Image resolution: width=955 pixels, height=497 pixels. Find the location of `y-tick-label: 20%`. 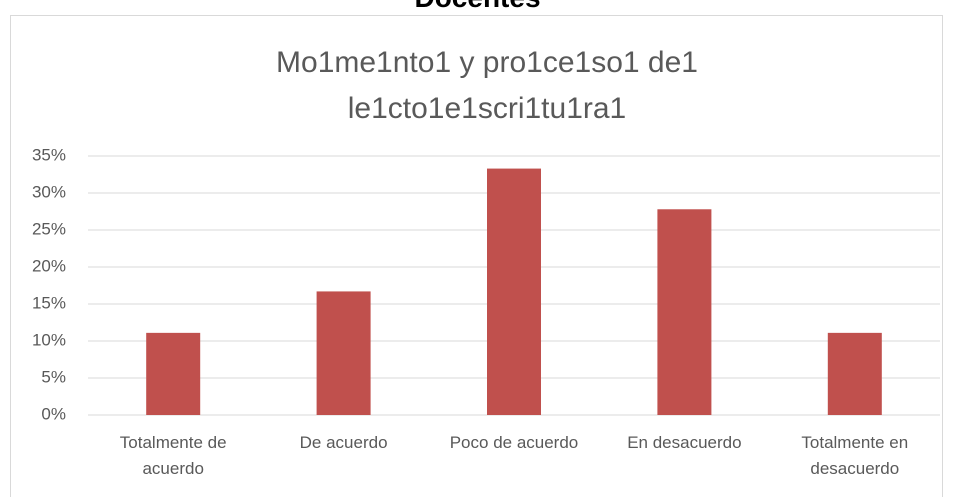

y-tick-label: 20% is located at coordinates (49, 265).